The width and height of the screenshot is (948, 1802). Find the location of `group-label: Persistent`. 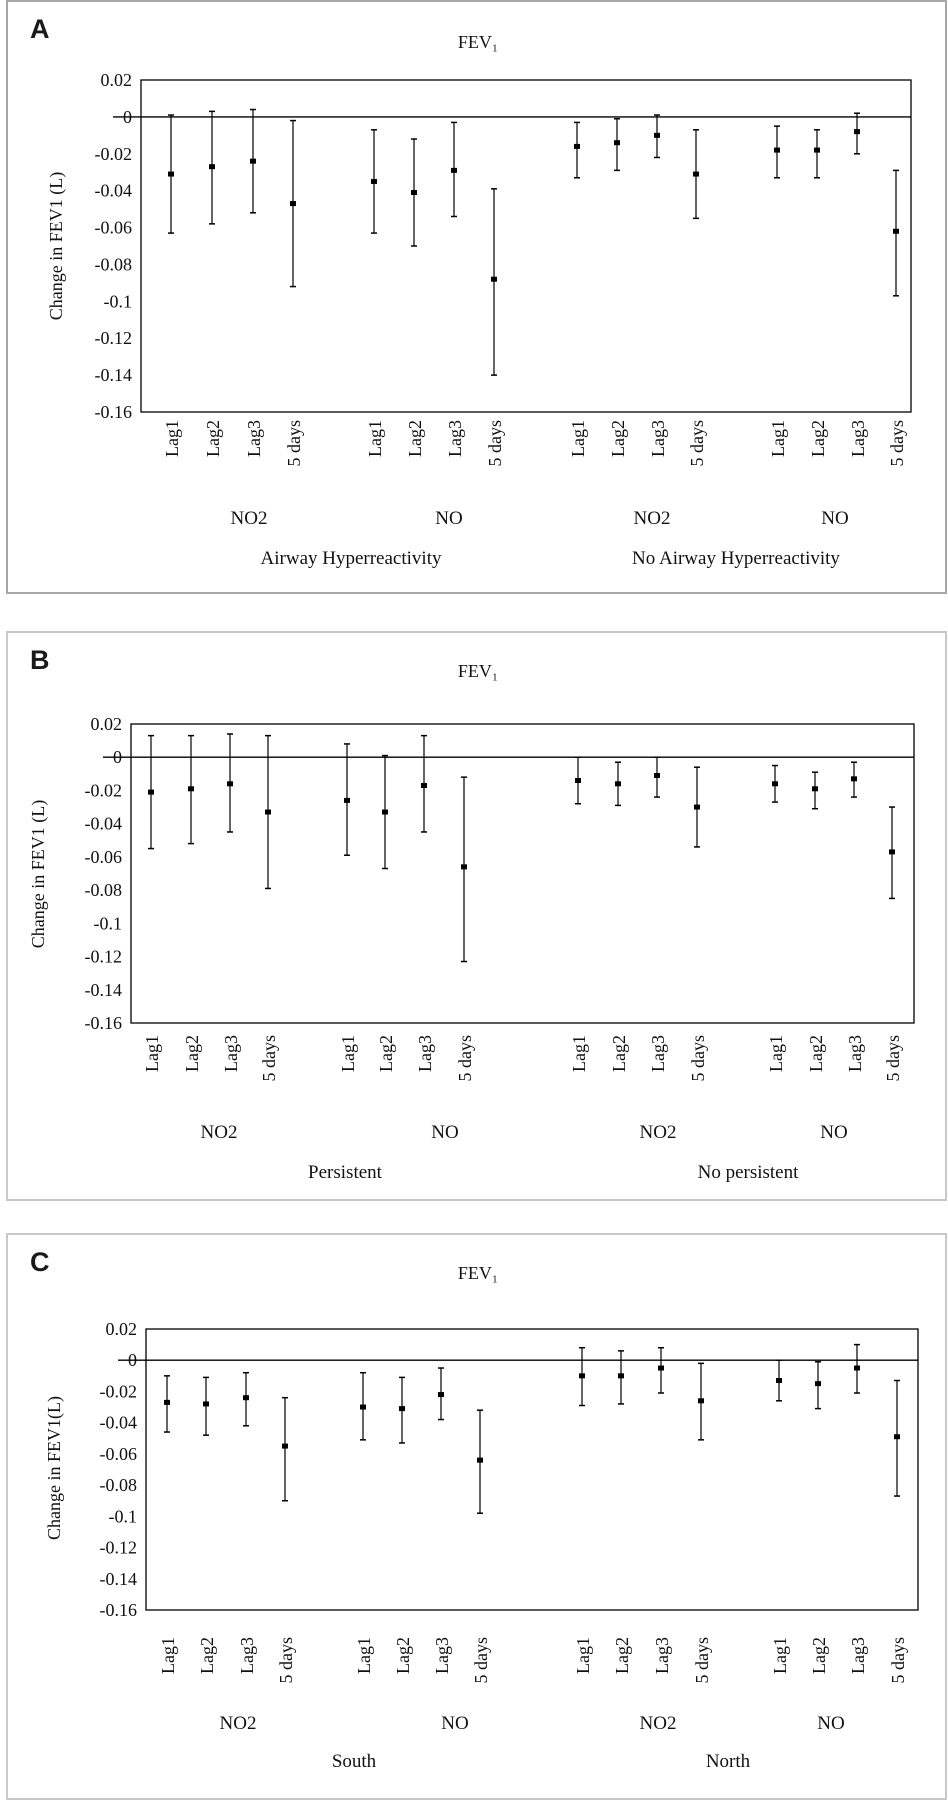

group-label: Persistent is located at coordinates (345, 1172).